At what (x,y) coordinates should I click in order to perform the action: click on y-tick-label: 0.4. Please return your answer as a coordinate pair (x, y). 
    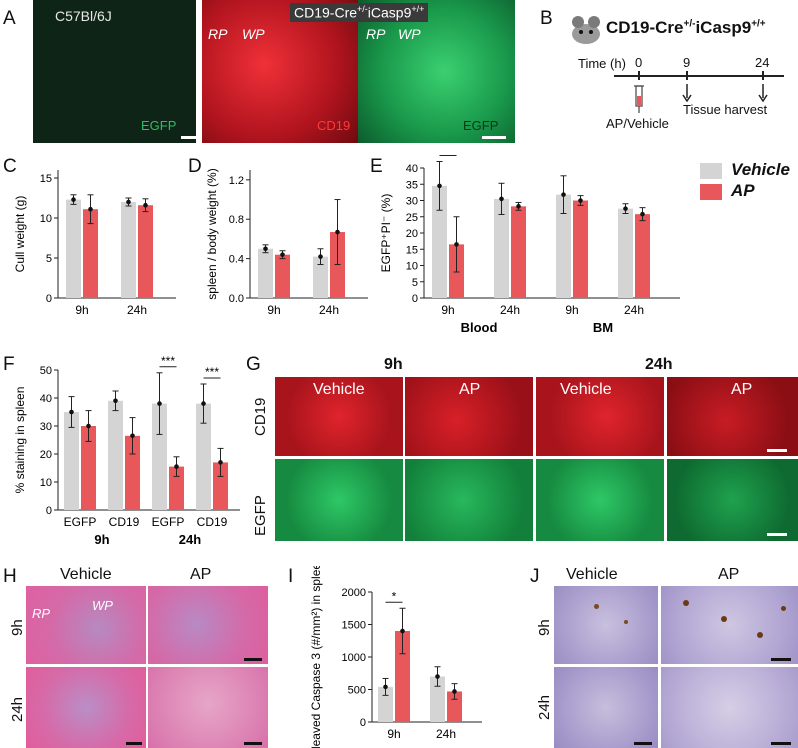
    Looking at the image, I should click on (236, 260).